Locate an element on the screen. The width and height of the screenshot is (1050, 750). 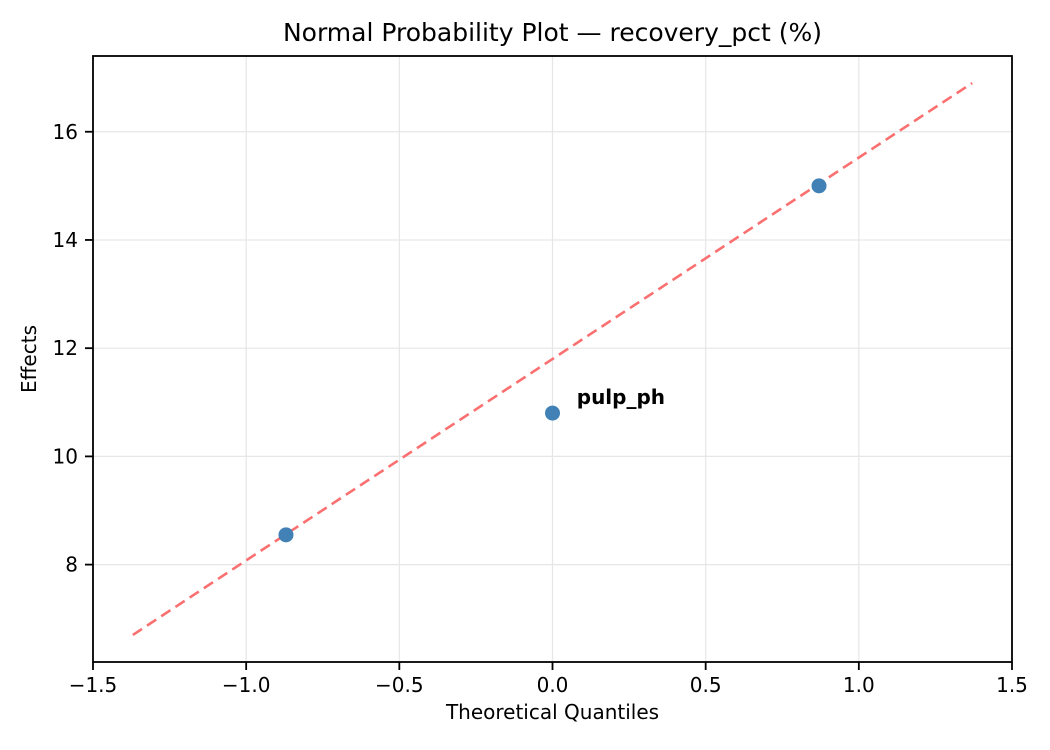
x-tick-label: −1.0 is located at coordinates (246, 685).